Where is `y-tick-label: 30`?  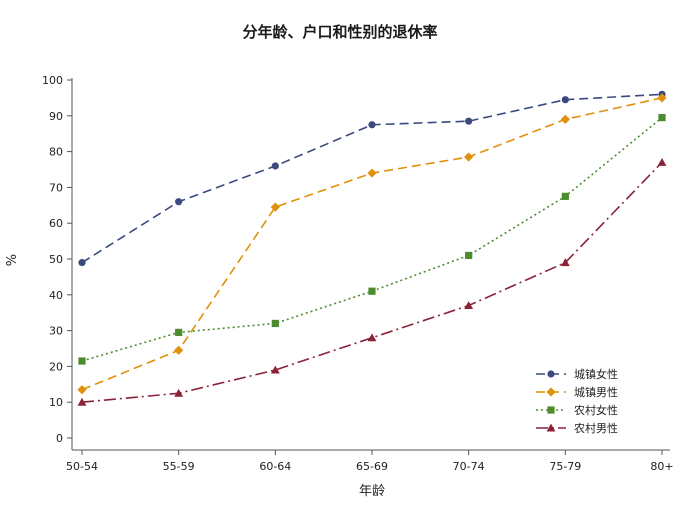 y-tick-label: 30 is located at coordinates (56, 331).